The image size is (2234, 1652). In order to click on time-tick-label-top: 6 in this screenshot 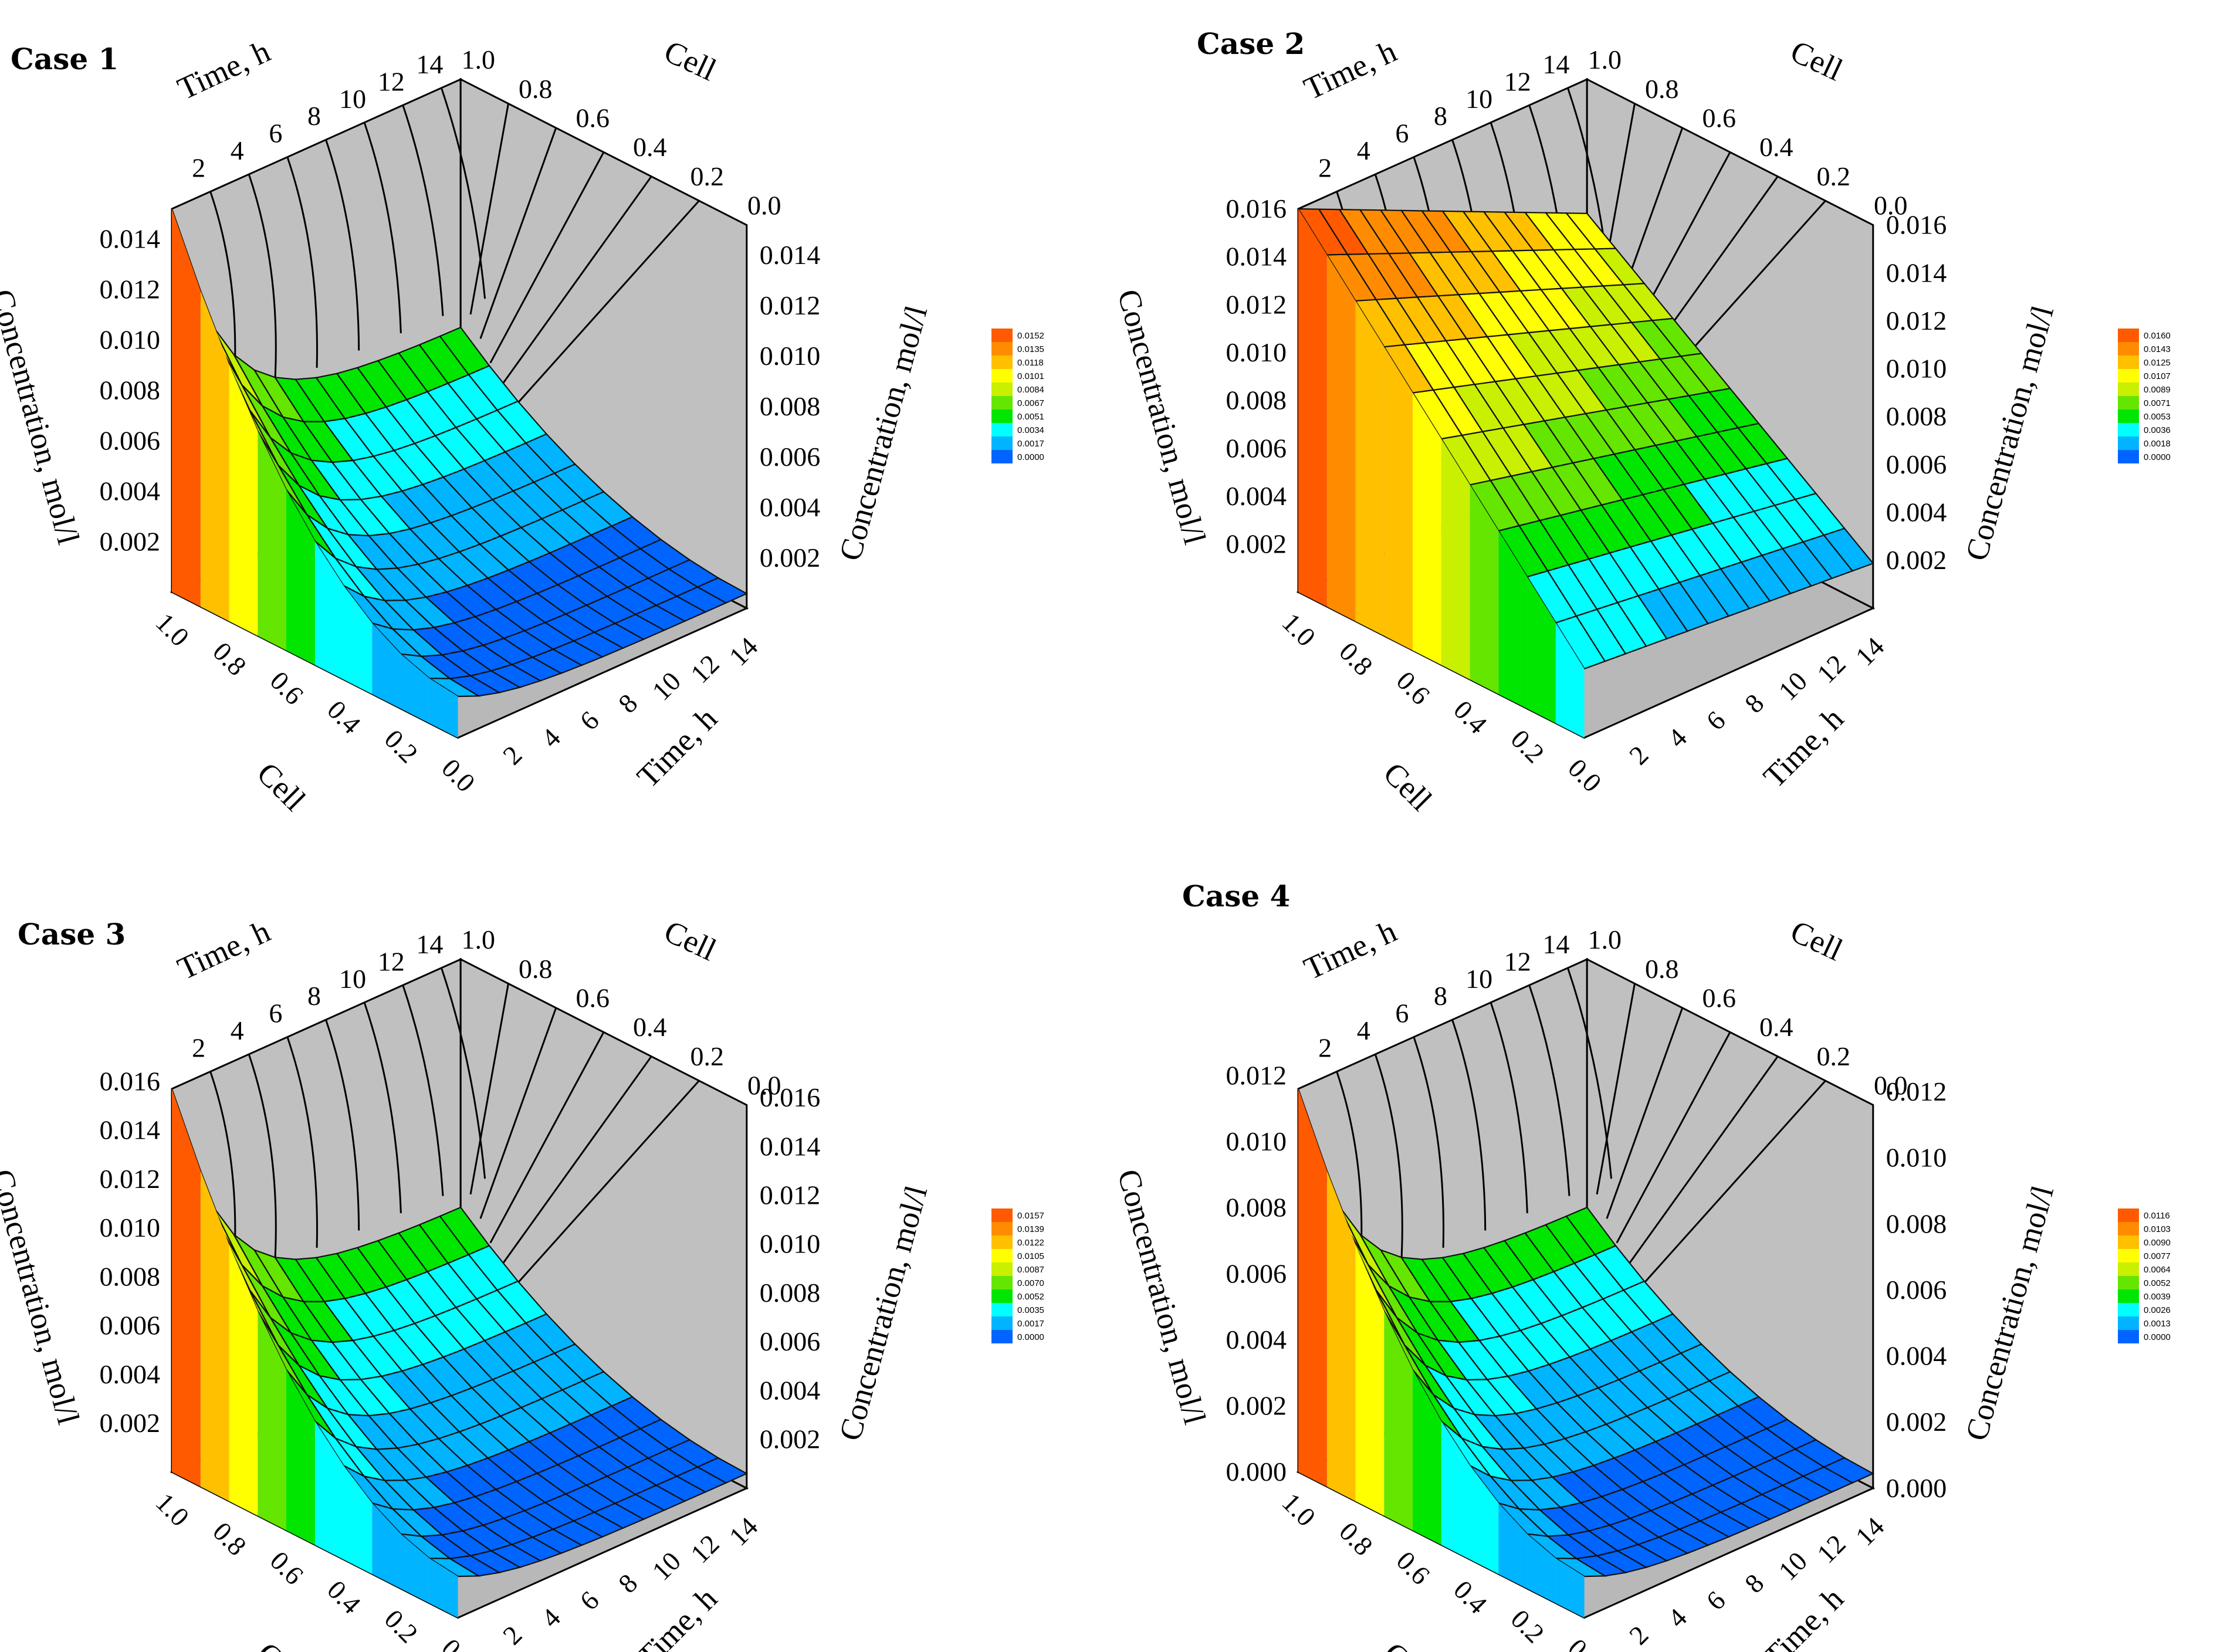, I will do `click(275, 133)`.